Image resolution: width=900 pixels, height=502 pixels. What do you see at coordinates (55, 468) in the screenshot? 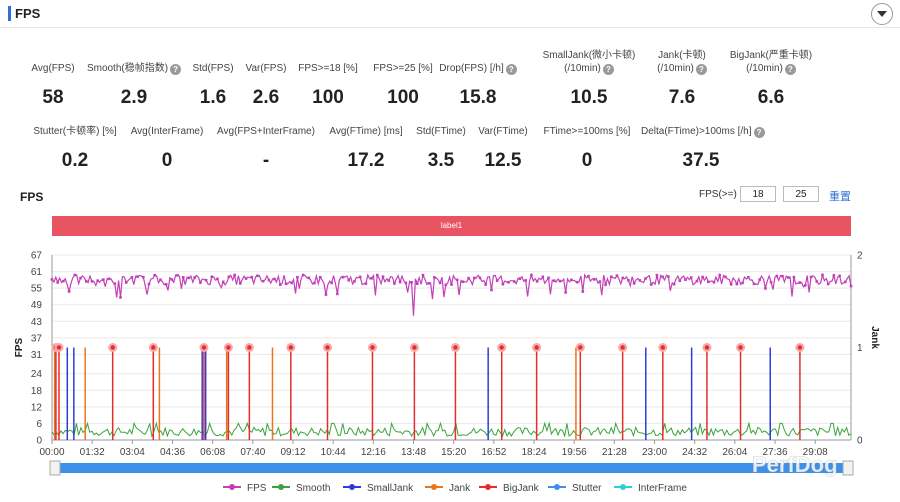
I see `slider-handle-left` at bounding box center [55, 468].